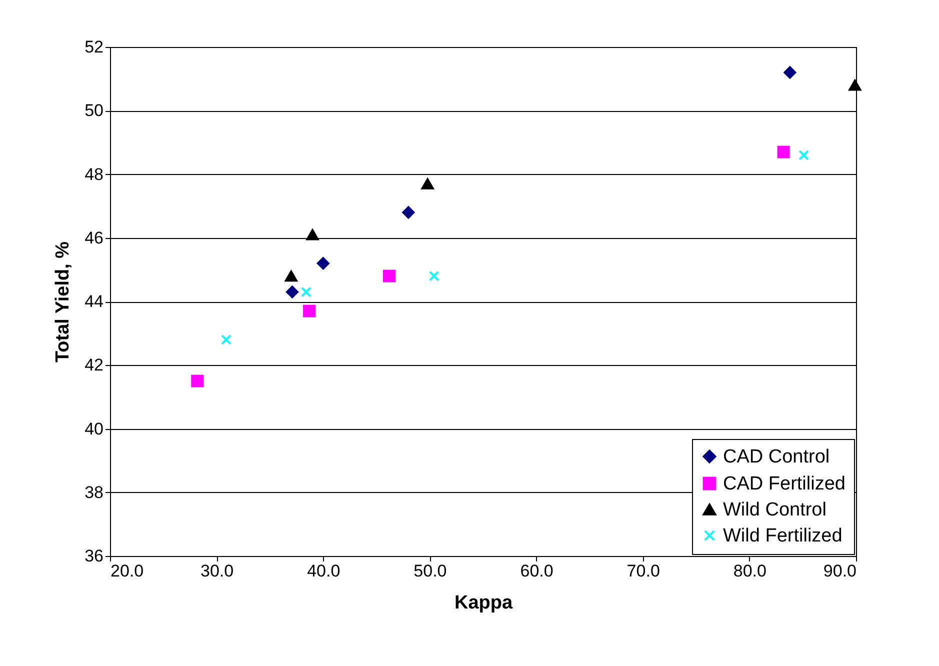 The height and width of the screenshot is (666, 939). I want to click on x-tick-label: 90.0, so click(839, 571).